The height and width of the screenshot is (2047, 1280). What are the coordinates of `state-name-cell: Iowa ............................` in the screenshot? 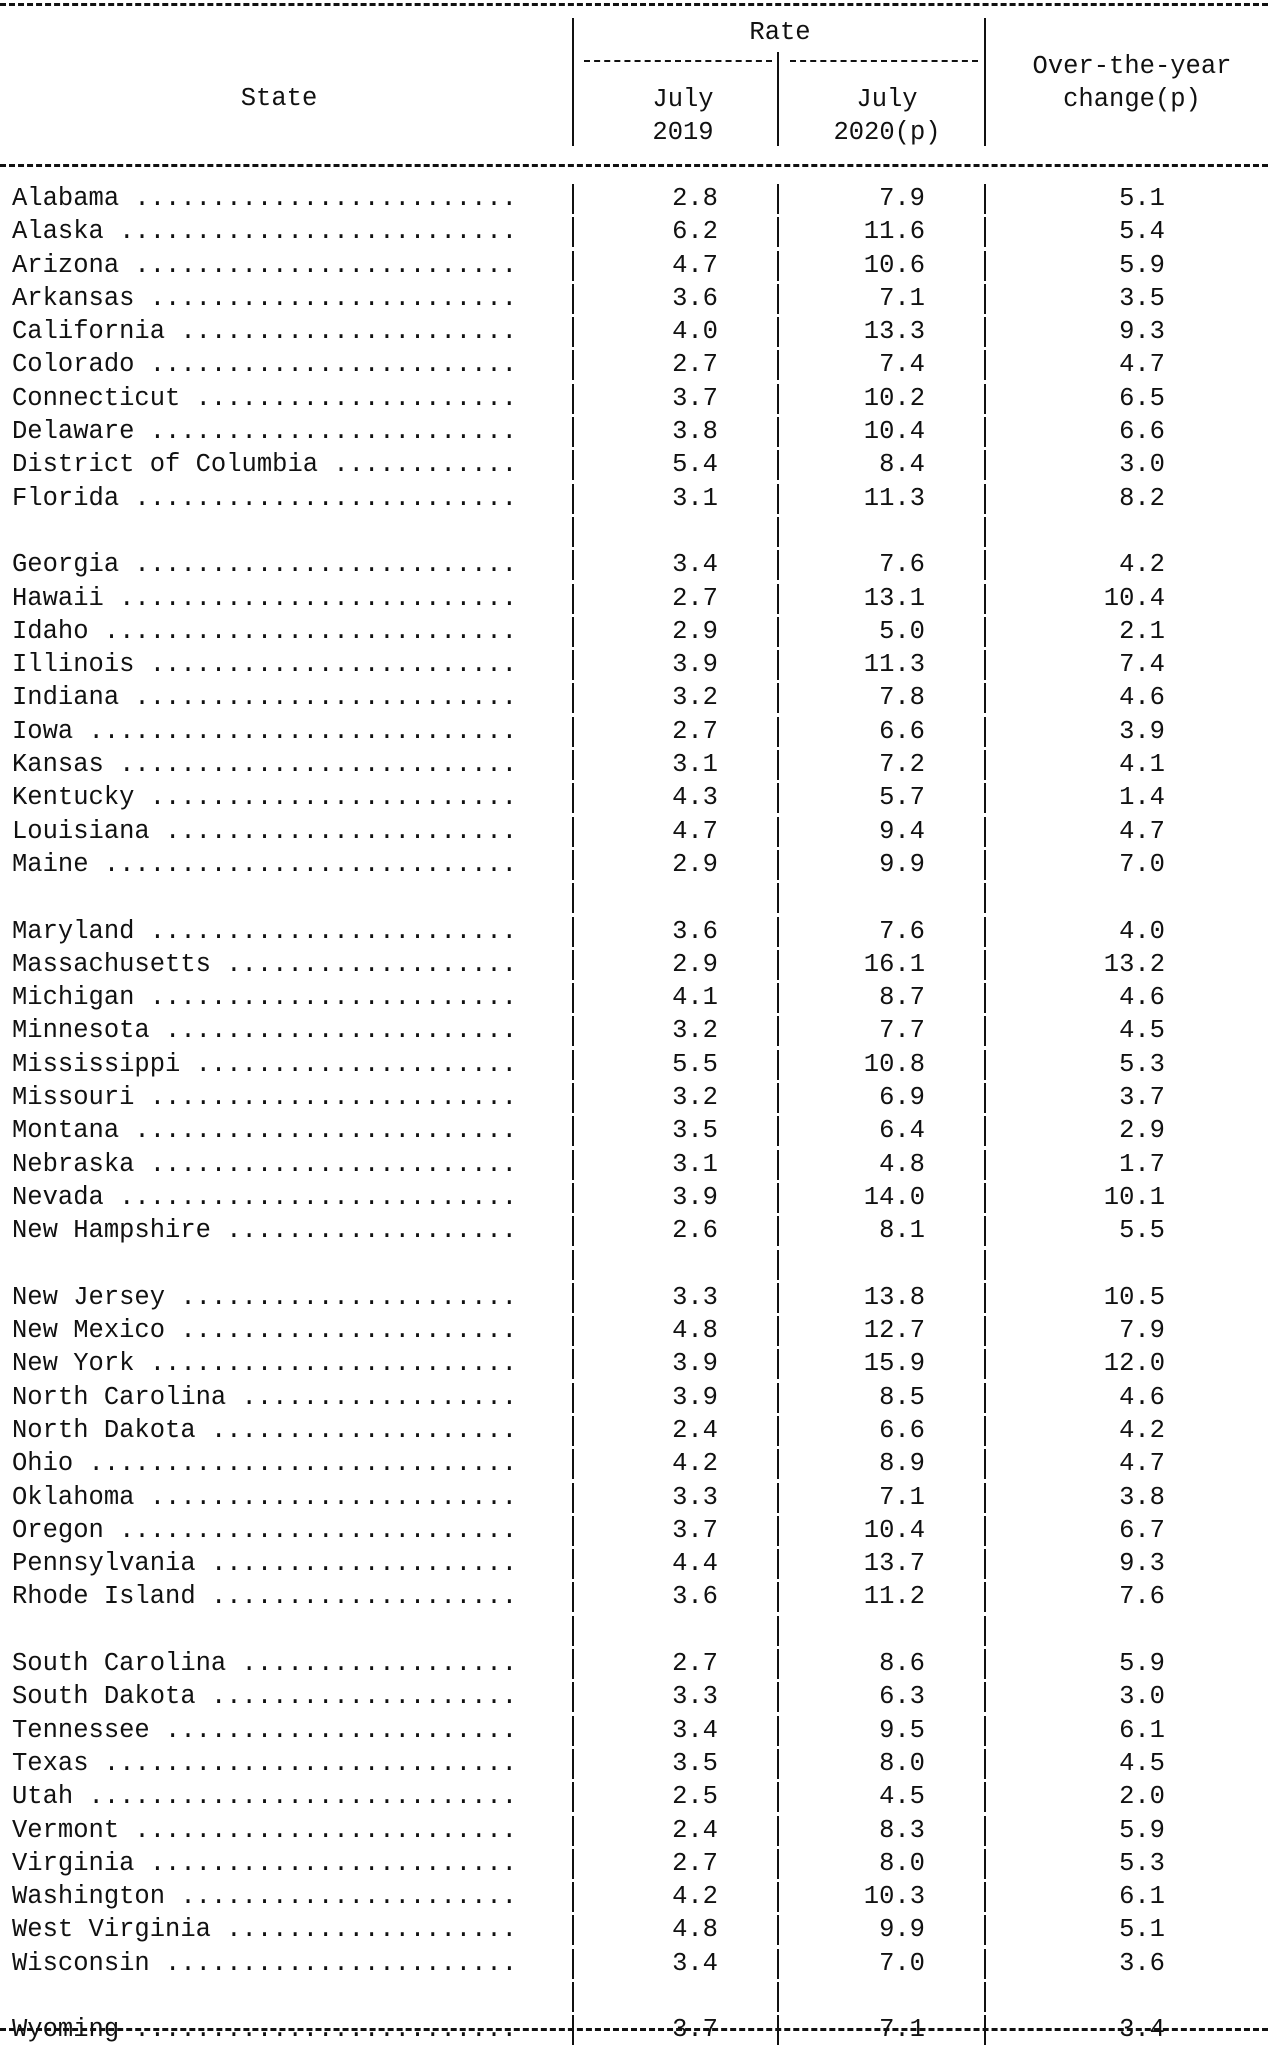 It's located at (289, 731).